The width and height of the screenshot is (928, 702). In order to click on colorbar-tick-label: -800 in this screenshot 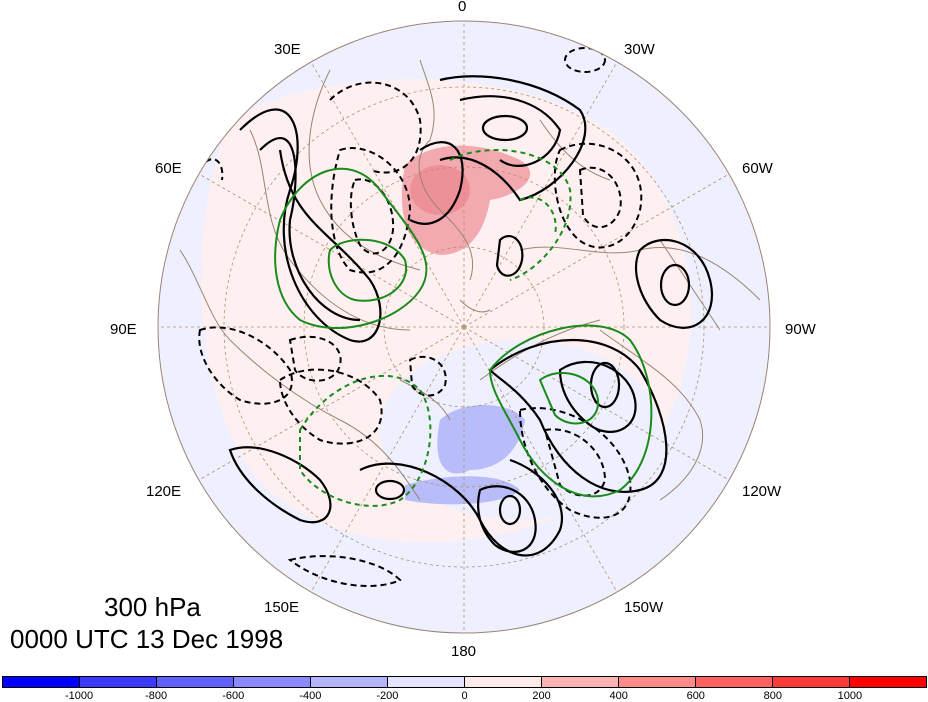, I will do `click(156, 696)`.